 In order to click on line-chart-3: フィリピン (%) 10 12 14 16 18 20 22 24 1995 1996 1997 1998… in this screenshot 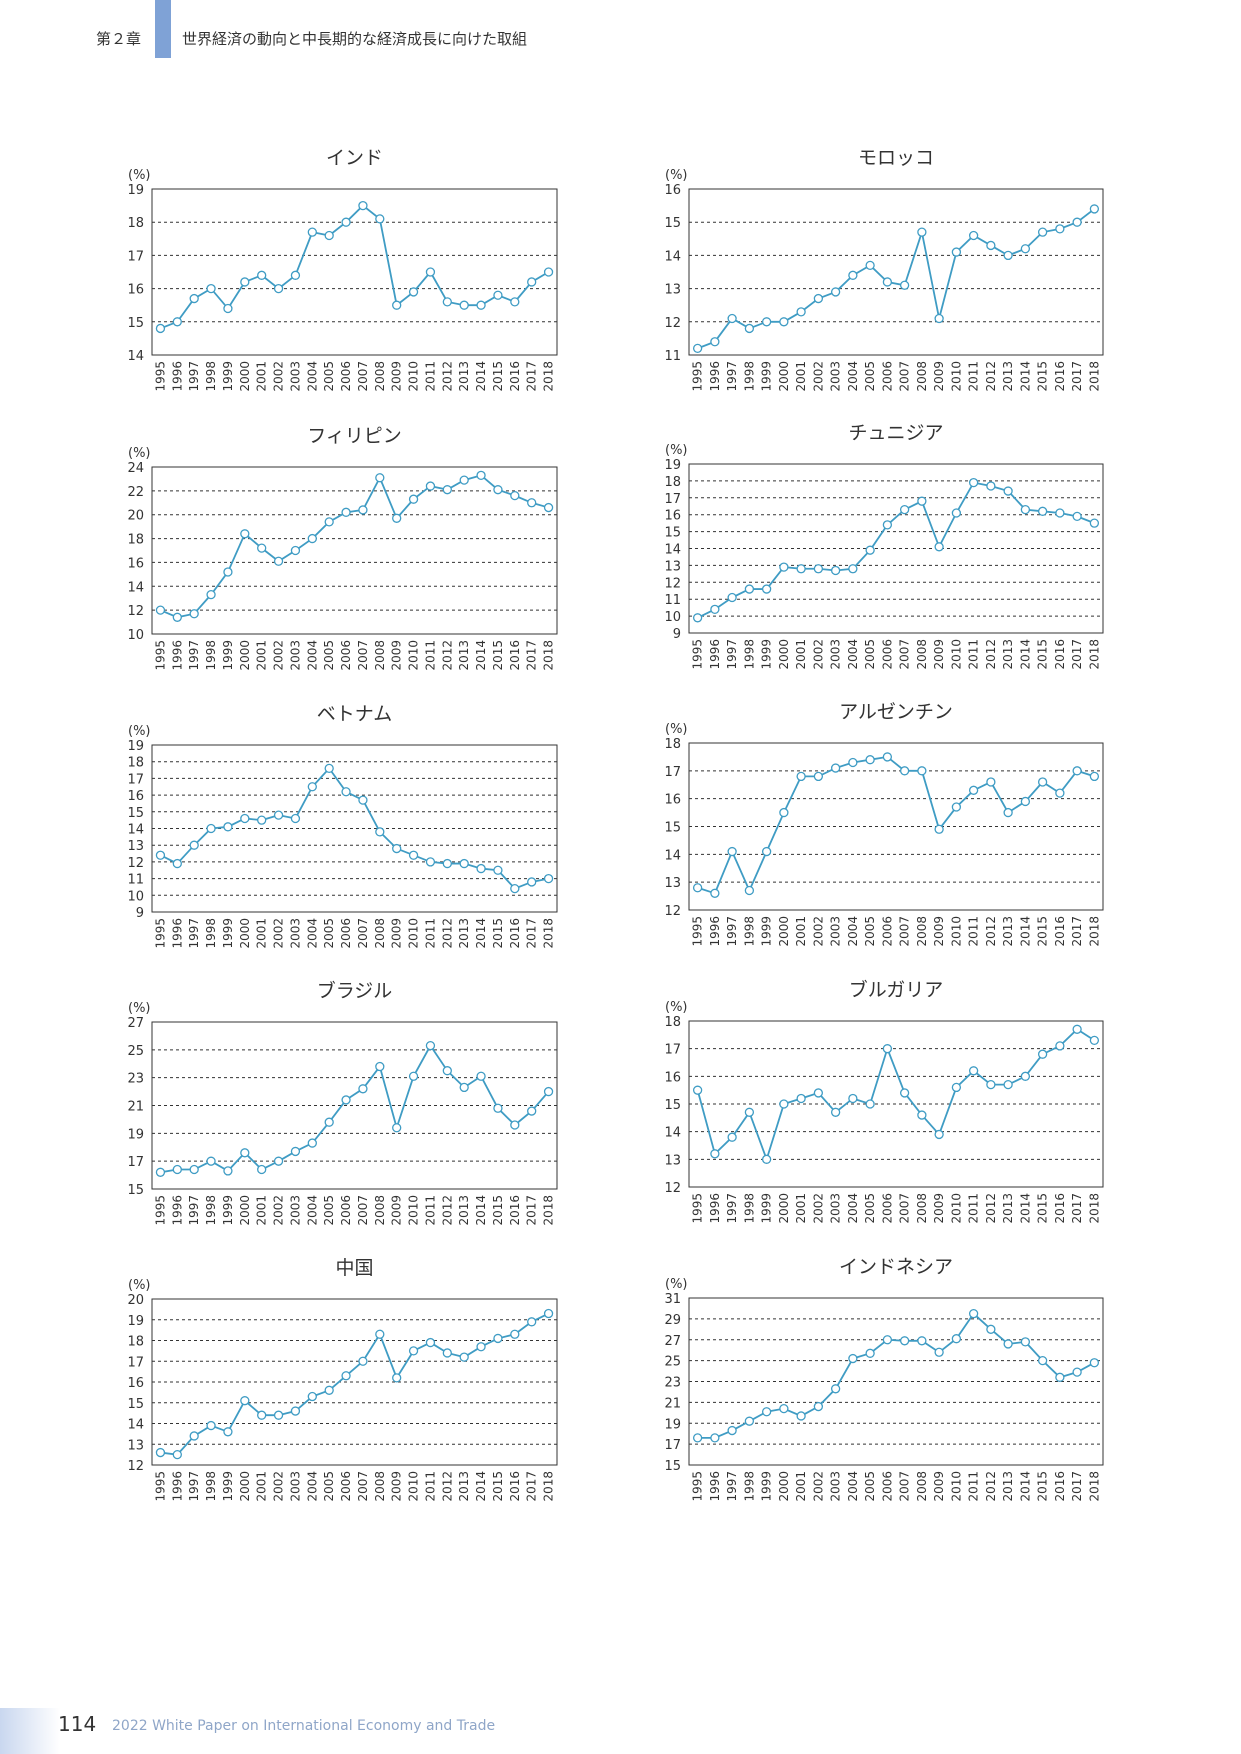, I will do `click(342, 548)`.